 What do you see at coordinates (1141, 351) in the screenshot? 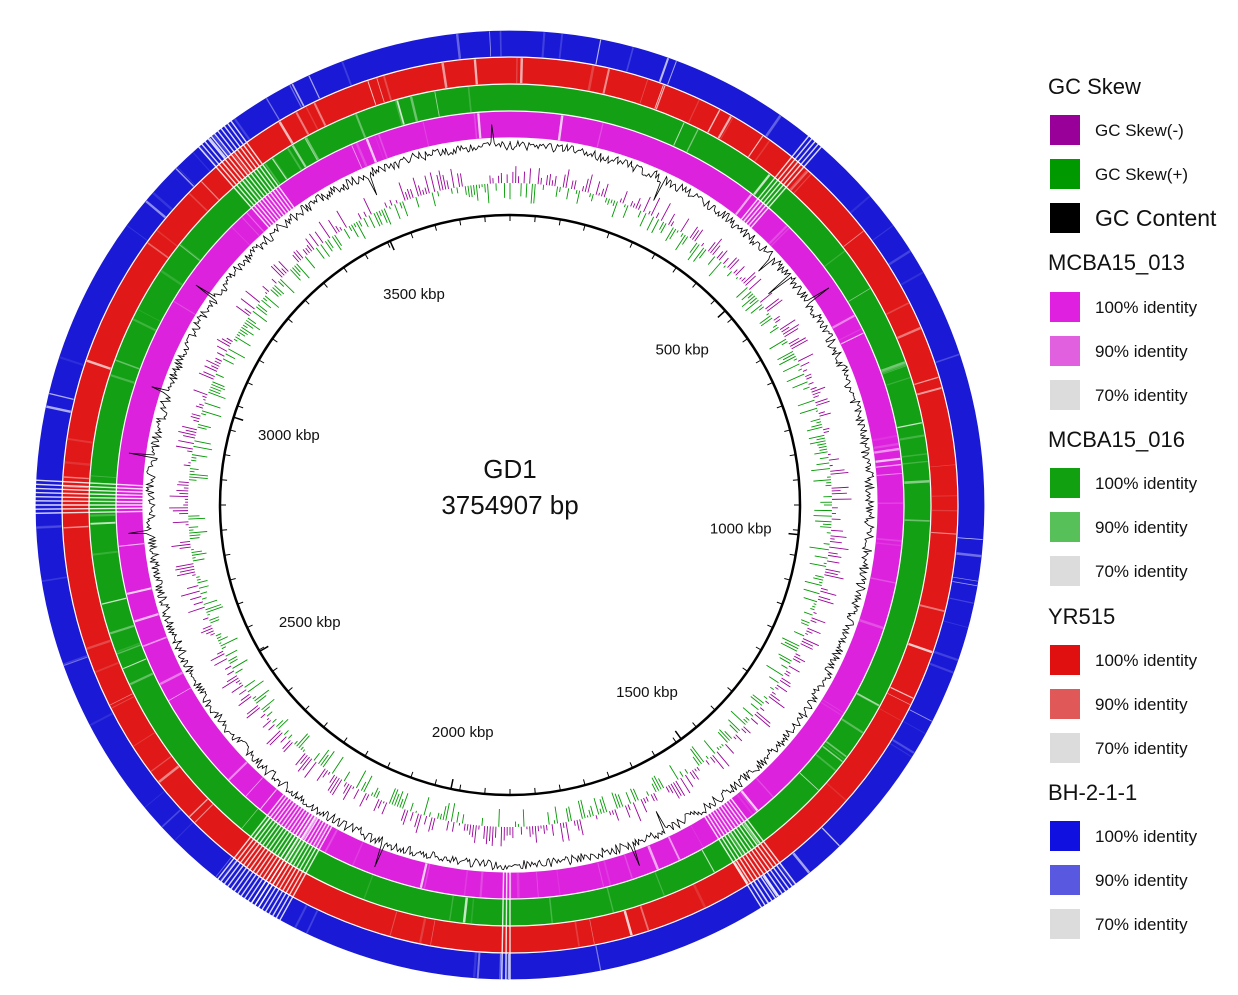
I see `legend-label-mcba15-013-90: 90% identity` at bounding box center [1141, 351].